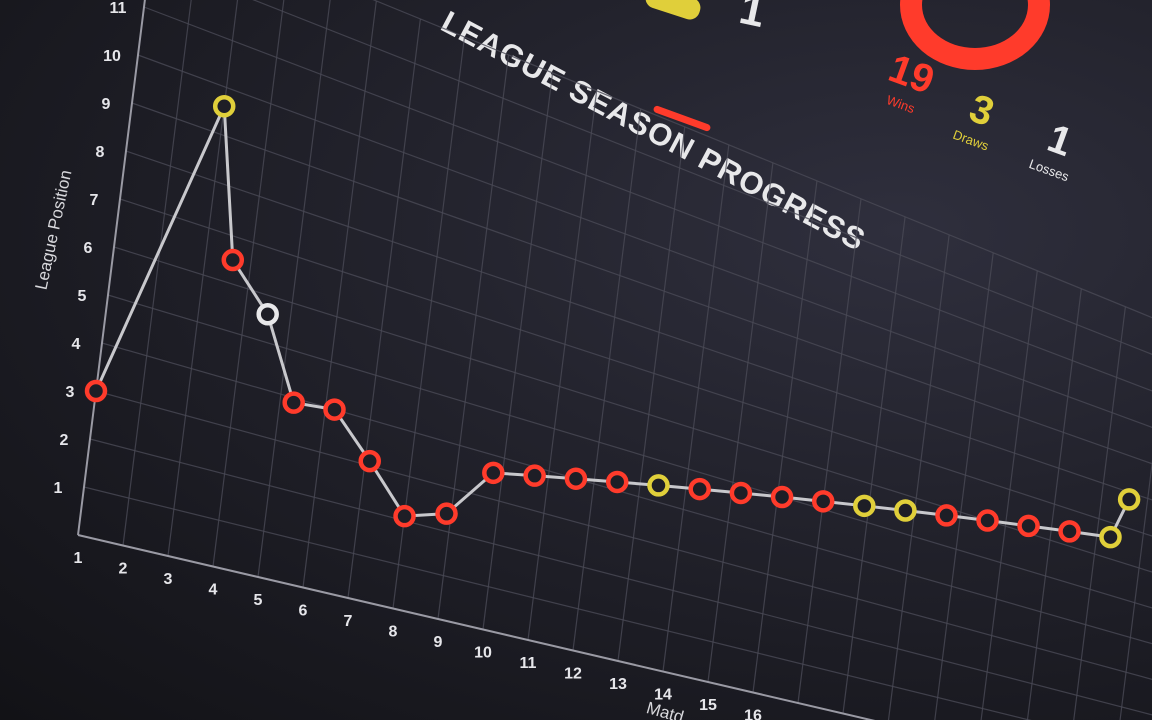 The width and height of the screenshot is (1152, 720). What do you see at coordinates (78, 558) in the screenshot?
I see `x-tick-label: 1` at bounding box center [78, 558].